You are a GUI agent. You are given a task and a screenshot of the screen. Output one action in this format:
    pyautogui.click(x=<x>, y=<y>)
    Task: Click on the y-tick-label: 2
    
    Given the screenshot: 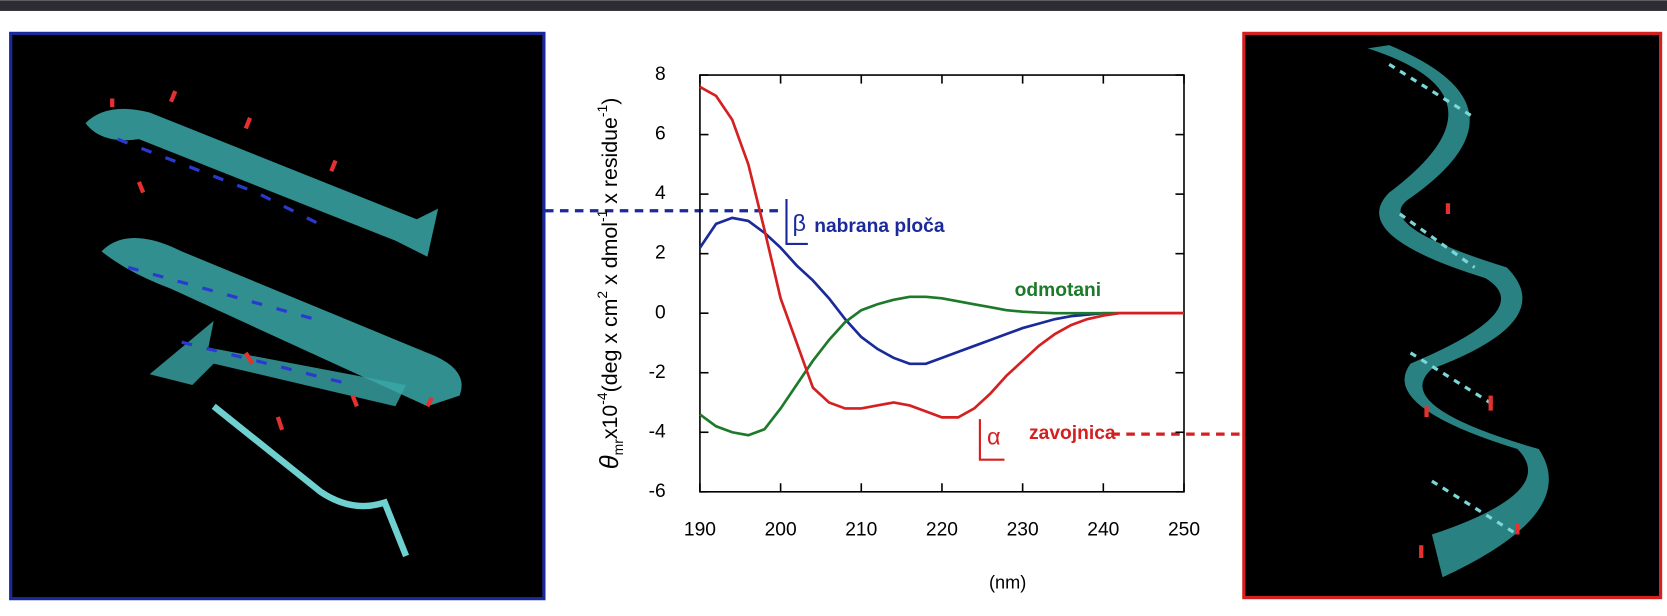 What is the action you would take?
    pyautogui.click(x=660, y=253)
    